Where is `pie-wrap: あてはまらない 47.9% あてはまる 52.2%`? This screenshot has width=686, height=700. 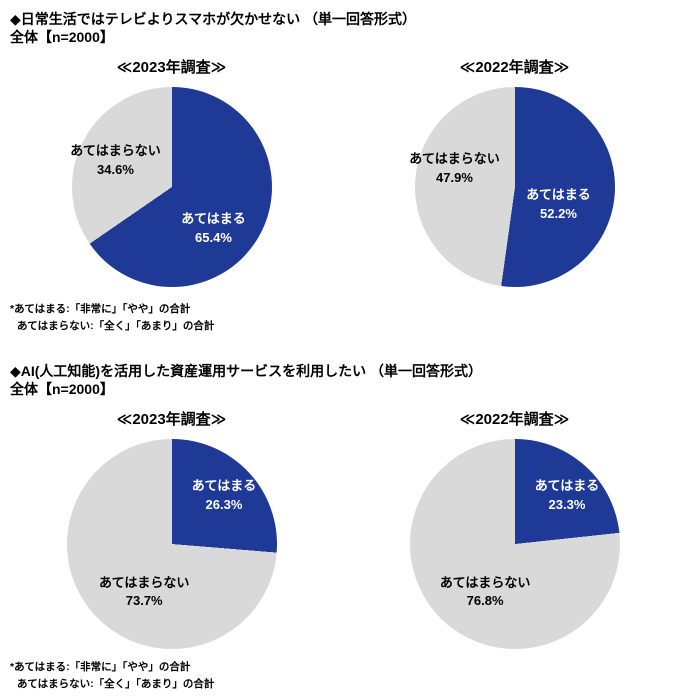
pie-wrap: あてはまらない 47.9% あてはまる 52.2% is located at coordinates (512, 187).